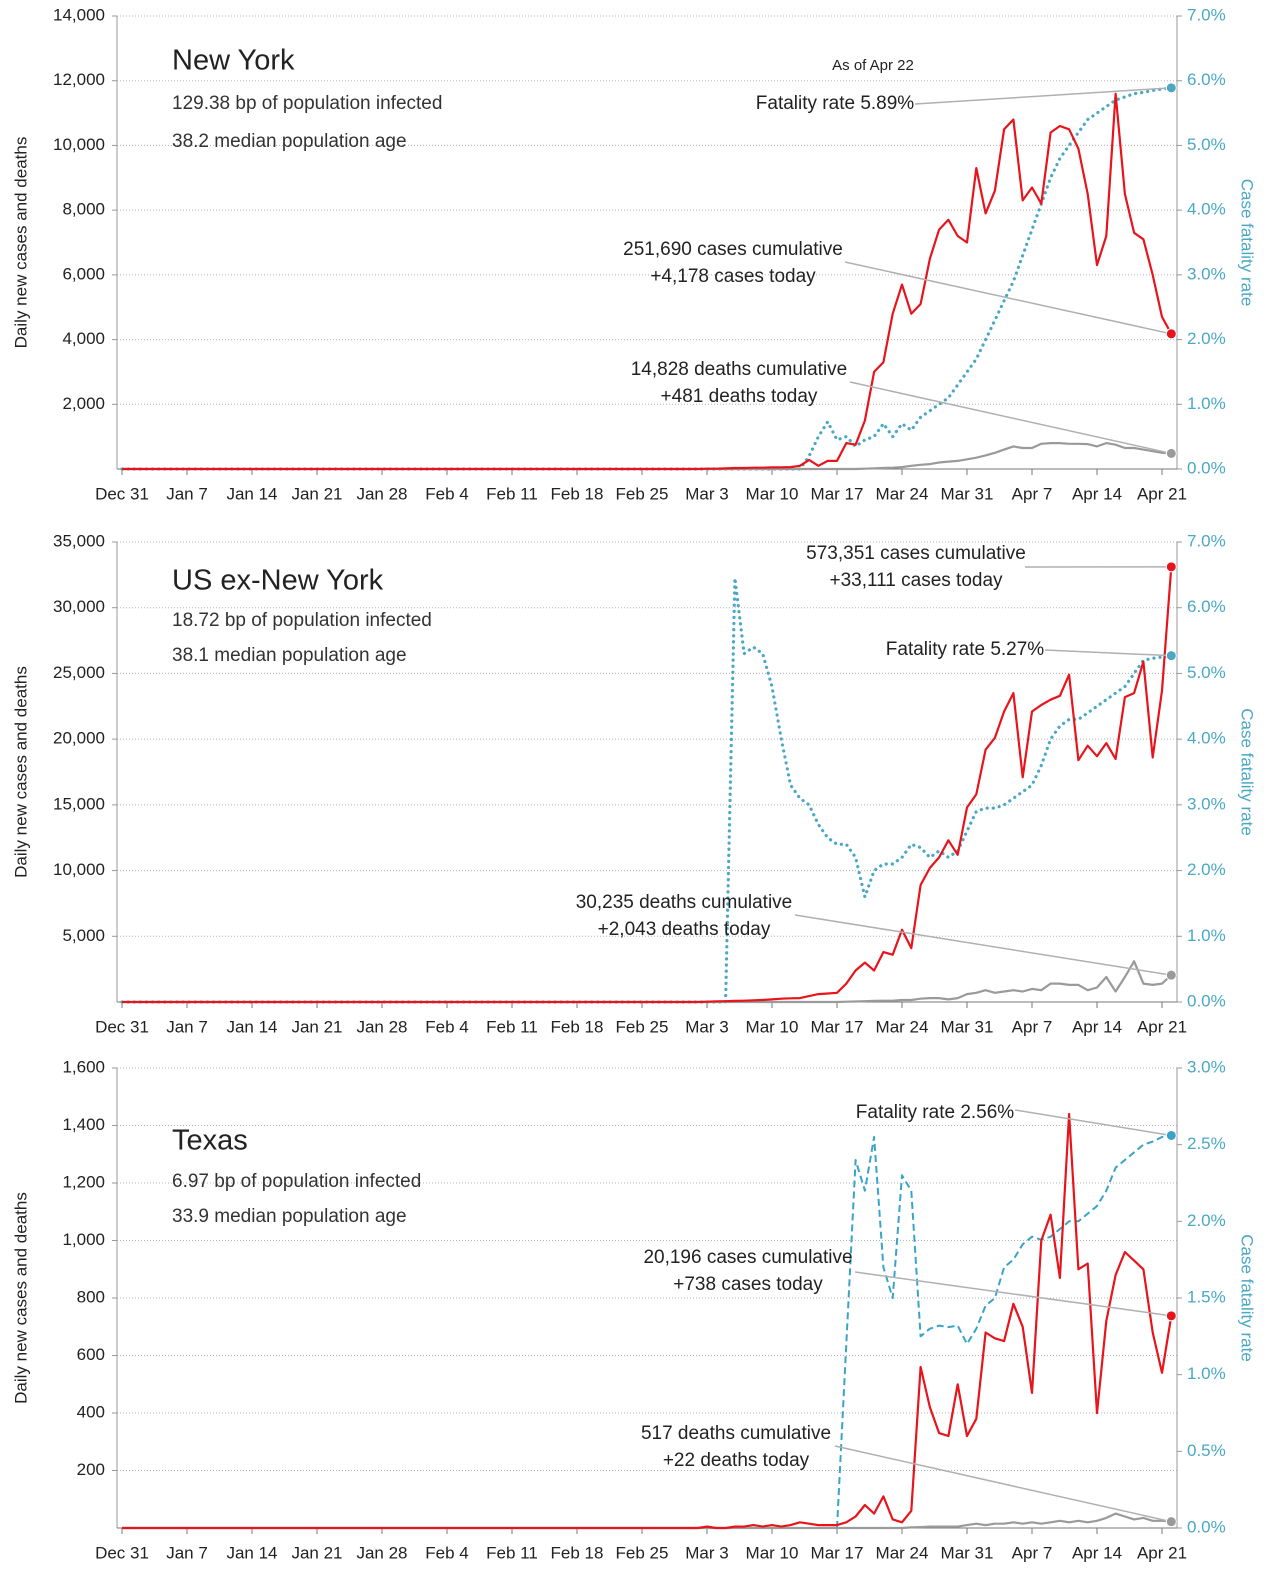 Image resolution: width=1286 pixels, height=1594 pixels. Describe the element at coordinates (91, 1354) in the screenshot. I see `y-tick-label: 600` at that location.